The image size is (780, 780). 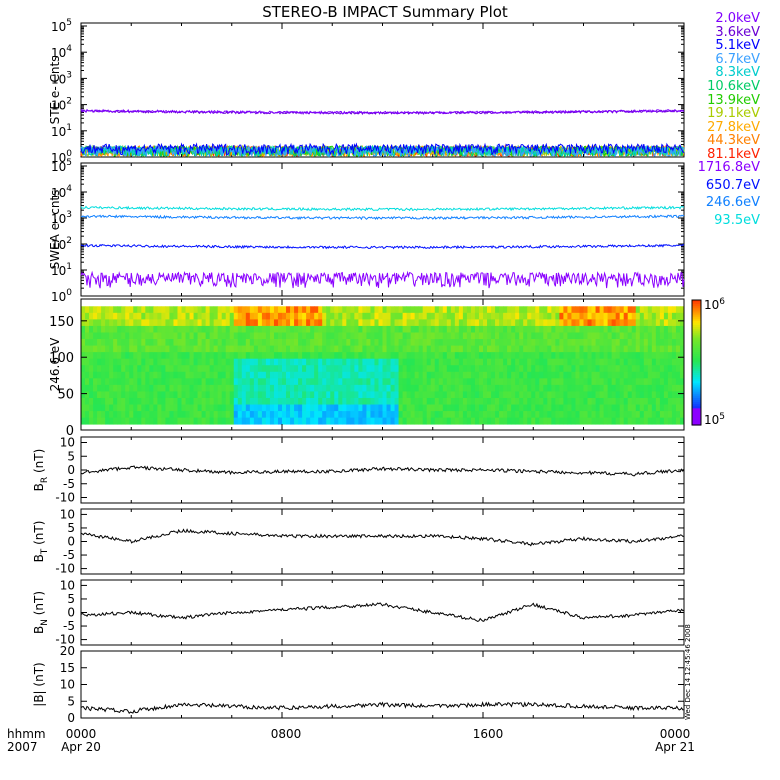 What do you see at coordinates (382, 612) in the screenshot?
I see `bn-trace` at bounding box center [382, 612].